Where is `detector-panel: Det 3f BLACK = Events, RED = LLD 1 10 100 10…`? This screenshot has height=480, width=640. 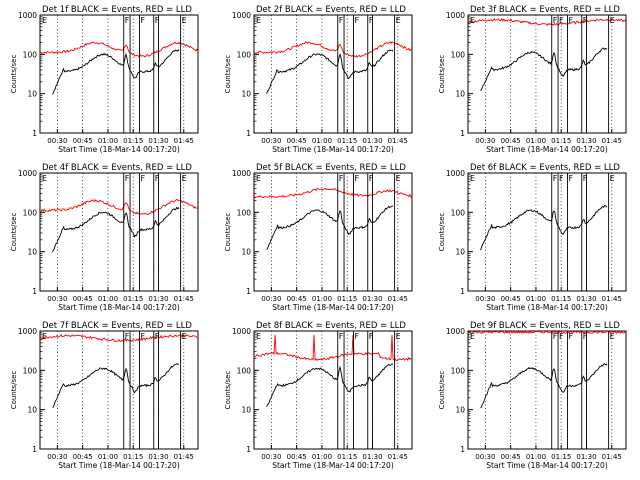 detector-panel: Det 3f BLACK = Events, RED = LLD 1 10 100 10… is located at coordinates (532, 79).